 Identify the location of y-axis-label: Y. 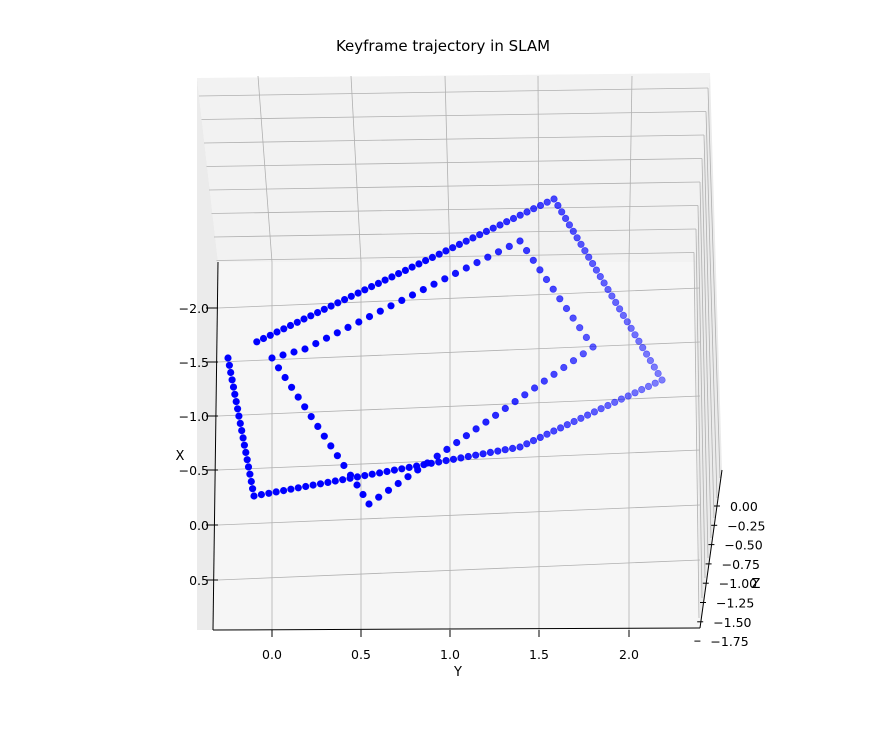
(457, 672).